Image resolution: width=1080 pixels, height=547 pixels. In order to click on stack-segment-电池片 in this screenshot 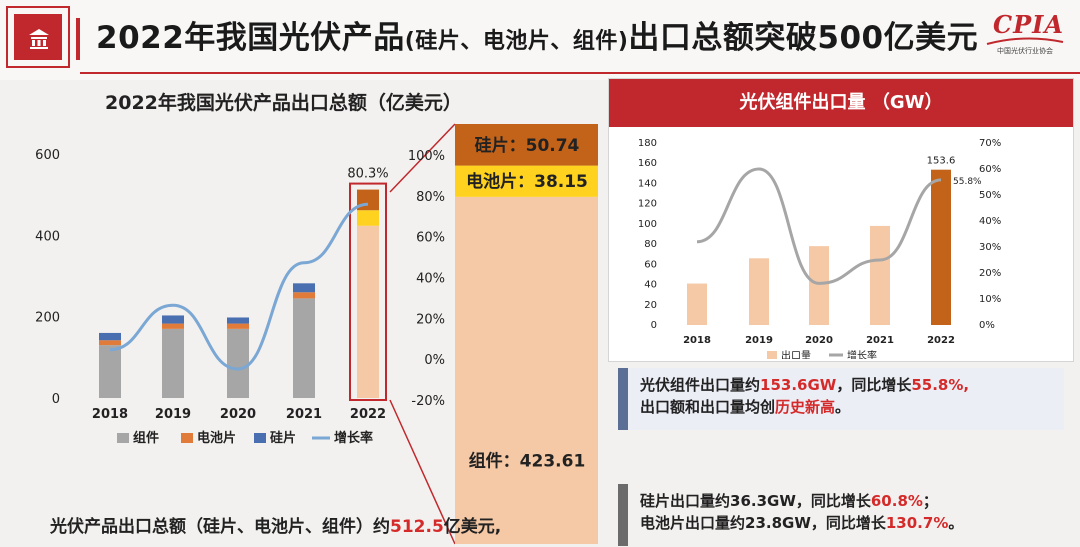, I will do `click(526, 181)`.